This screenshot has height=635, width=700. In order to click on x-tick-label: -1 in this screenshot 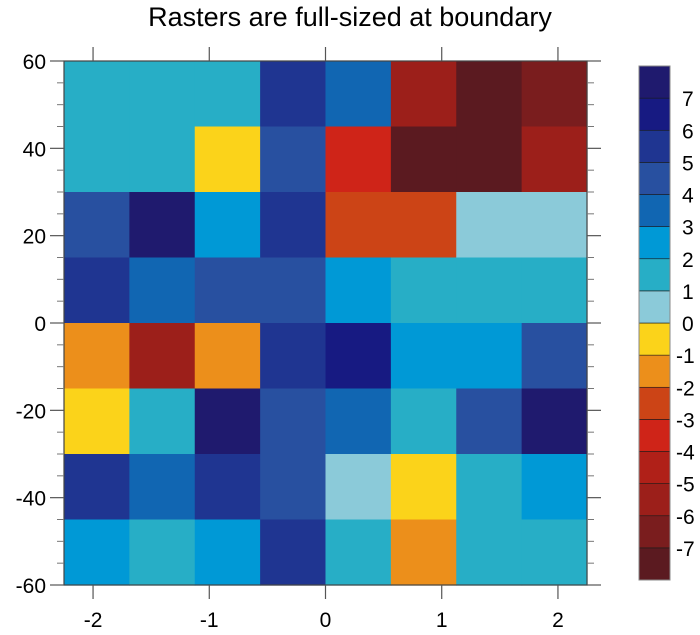, I will do `click(209, 620)`.